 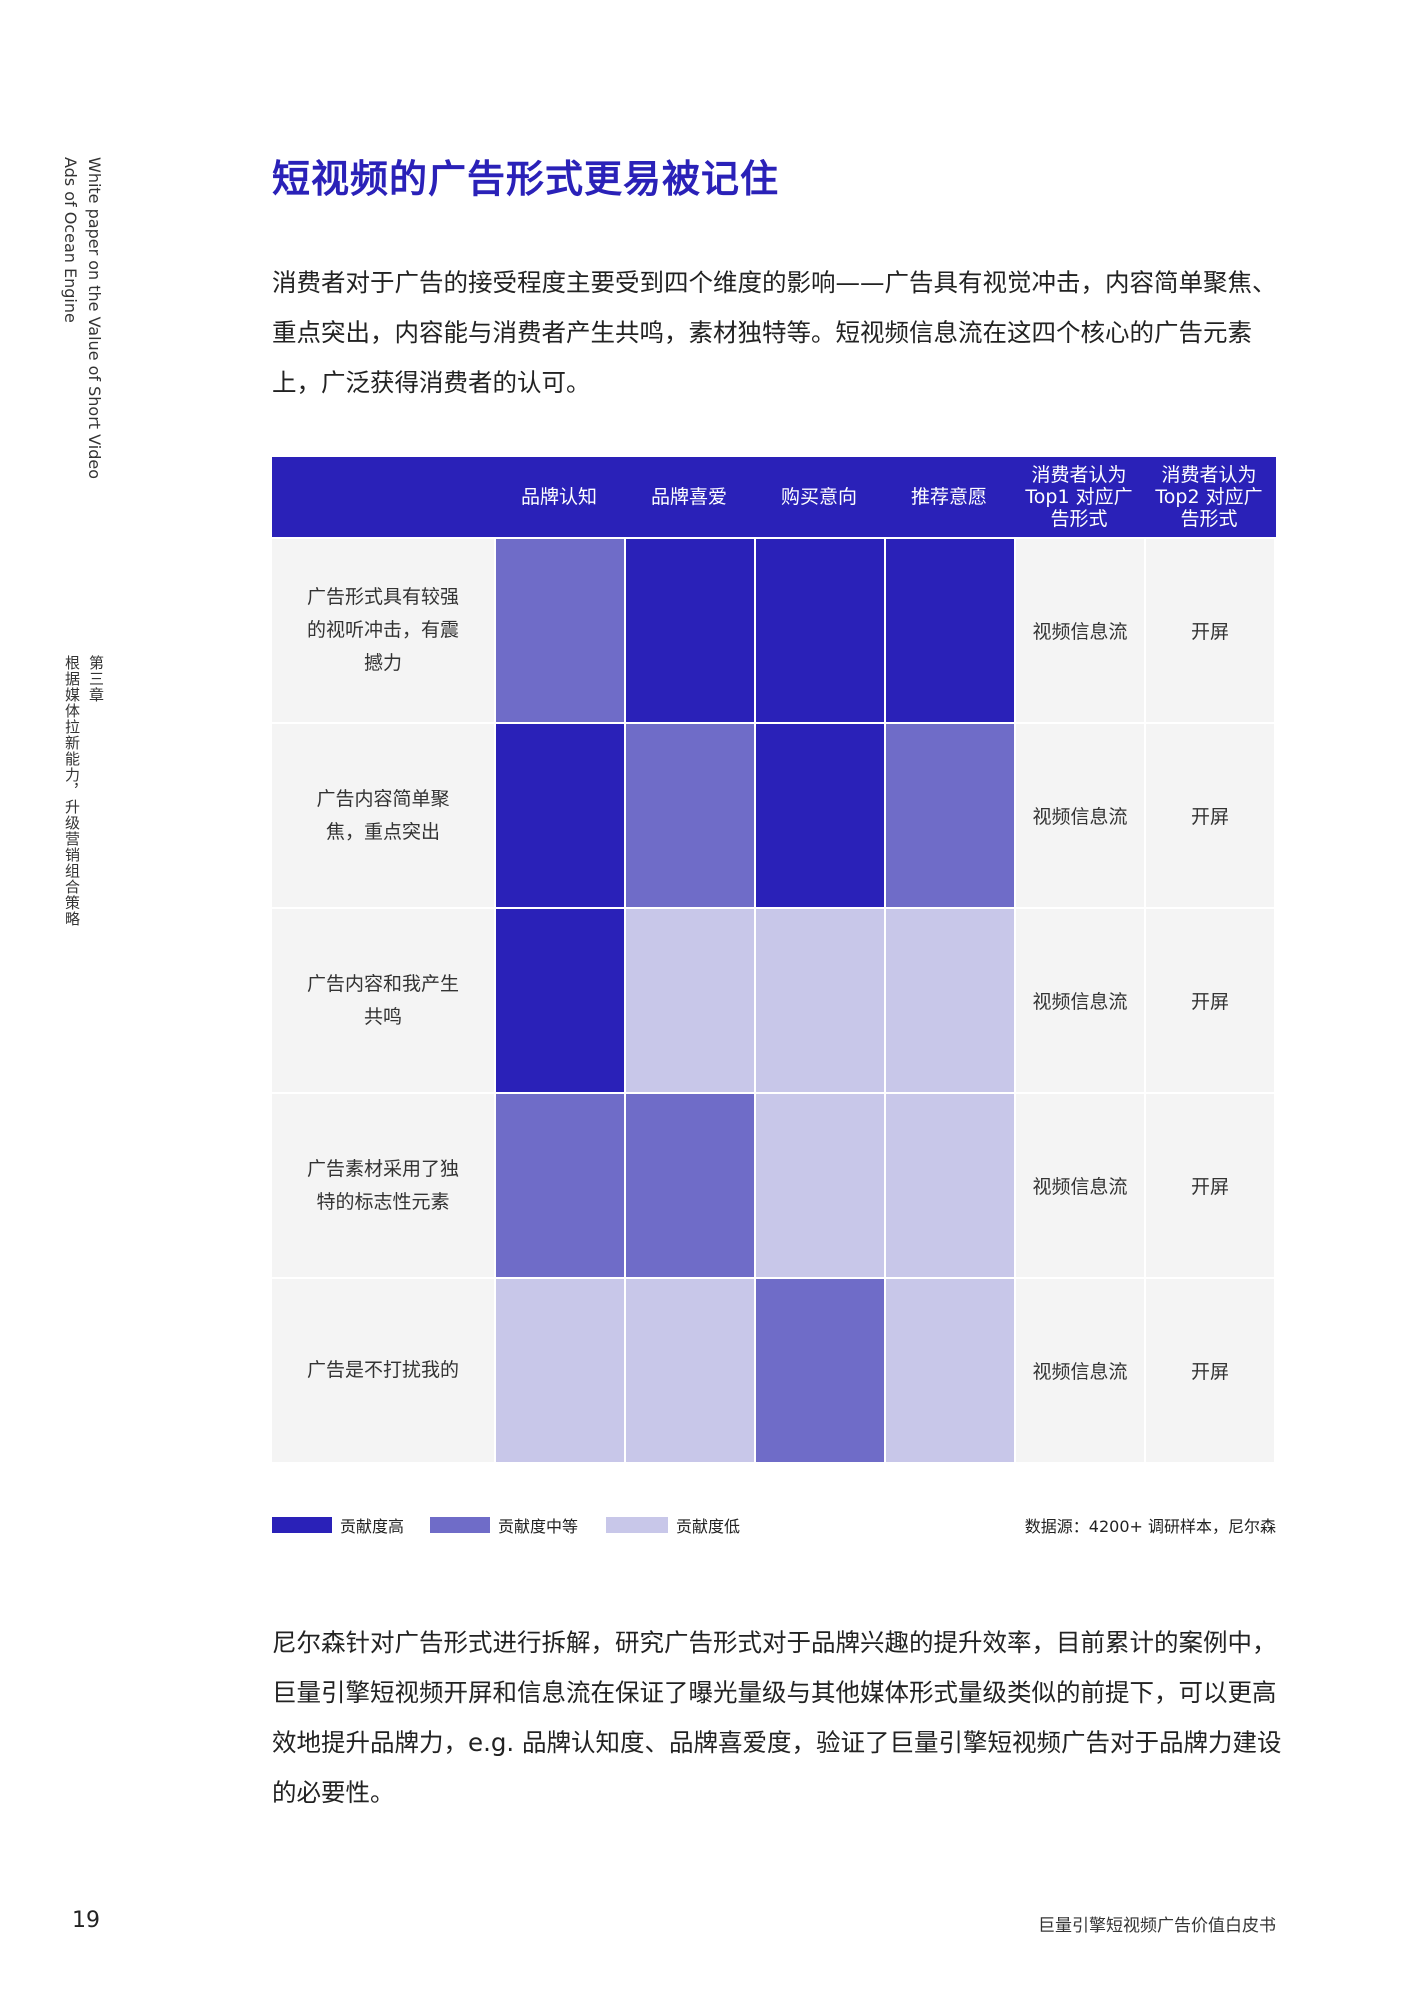 I want to click on footer-title: 巨量引擎短视频广告价值白皮书, so click(x=1157, y=1926).